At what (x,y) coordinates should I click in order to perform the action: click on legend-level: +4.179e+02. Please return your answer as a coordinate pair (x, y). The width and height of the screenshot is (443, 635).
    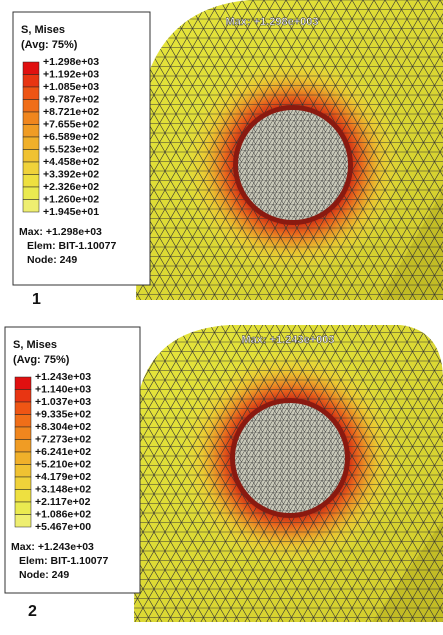
    Looking at the image, I should click on (63, 477).